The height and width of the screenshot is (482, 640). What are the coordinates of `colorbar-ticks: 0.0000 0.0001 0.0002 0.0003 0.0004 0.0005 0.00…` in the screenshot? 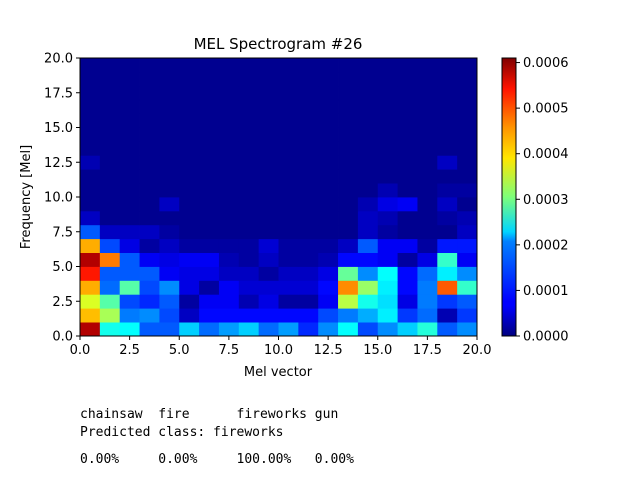 It's located at (542, 200).